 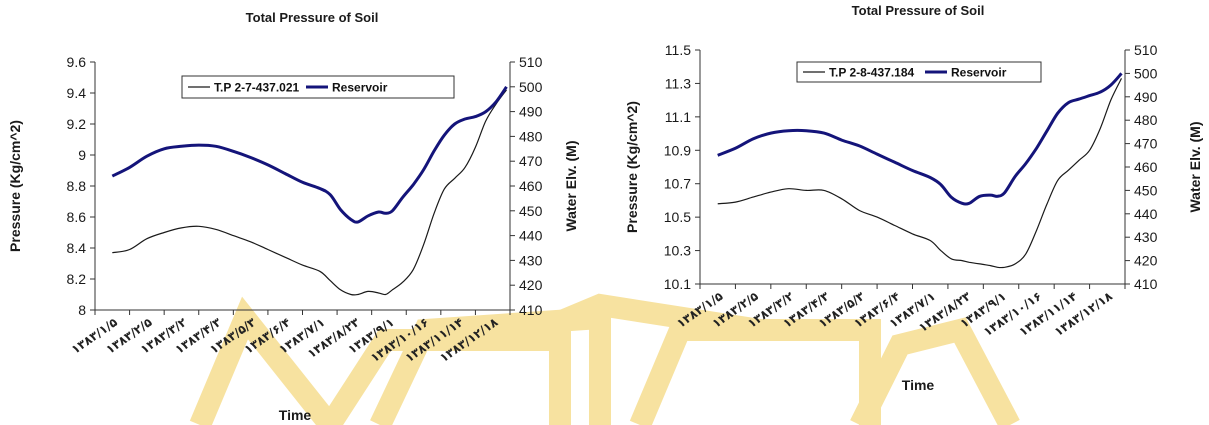 What do you see at coordinates (82, 155) in the screenshot?
I see `y-tick-label: 9` at bounding box center [82, 155].